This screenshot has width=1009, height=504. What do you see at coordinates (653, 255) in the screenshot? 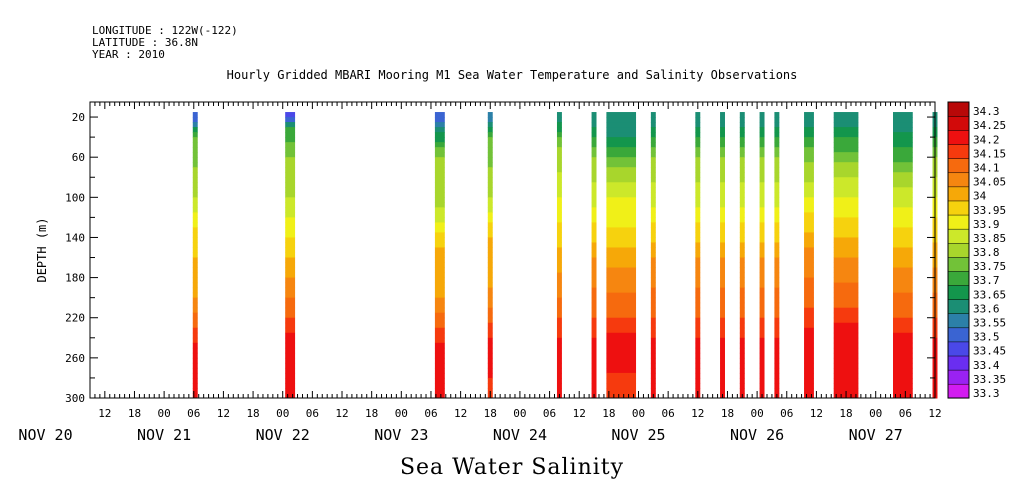
I see `salinity-column` at bounding box center [653, 255].